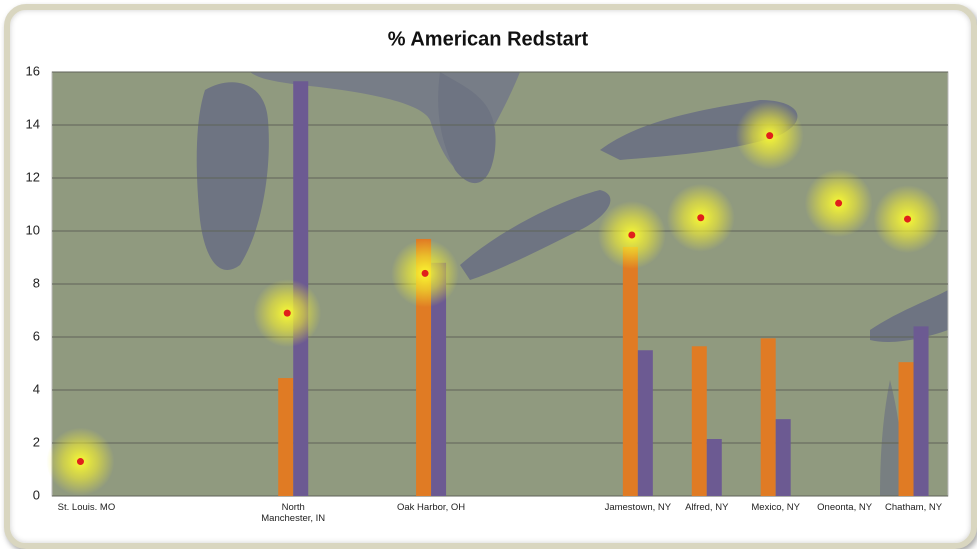  What do you see at coordinates (33, 176) in the screenshot?
I see `y-tick-label: 12` at bounding box center [33, 176].